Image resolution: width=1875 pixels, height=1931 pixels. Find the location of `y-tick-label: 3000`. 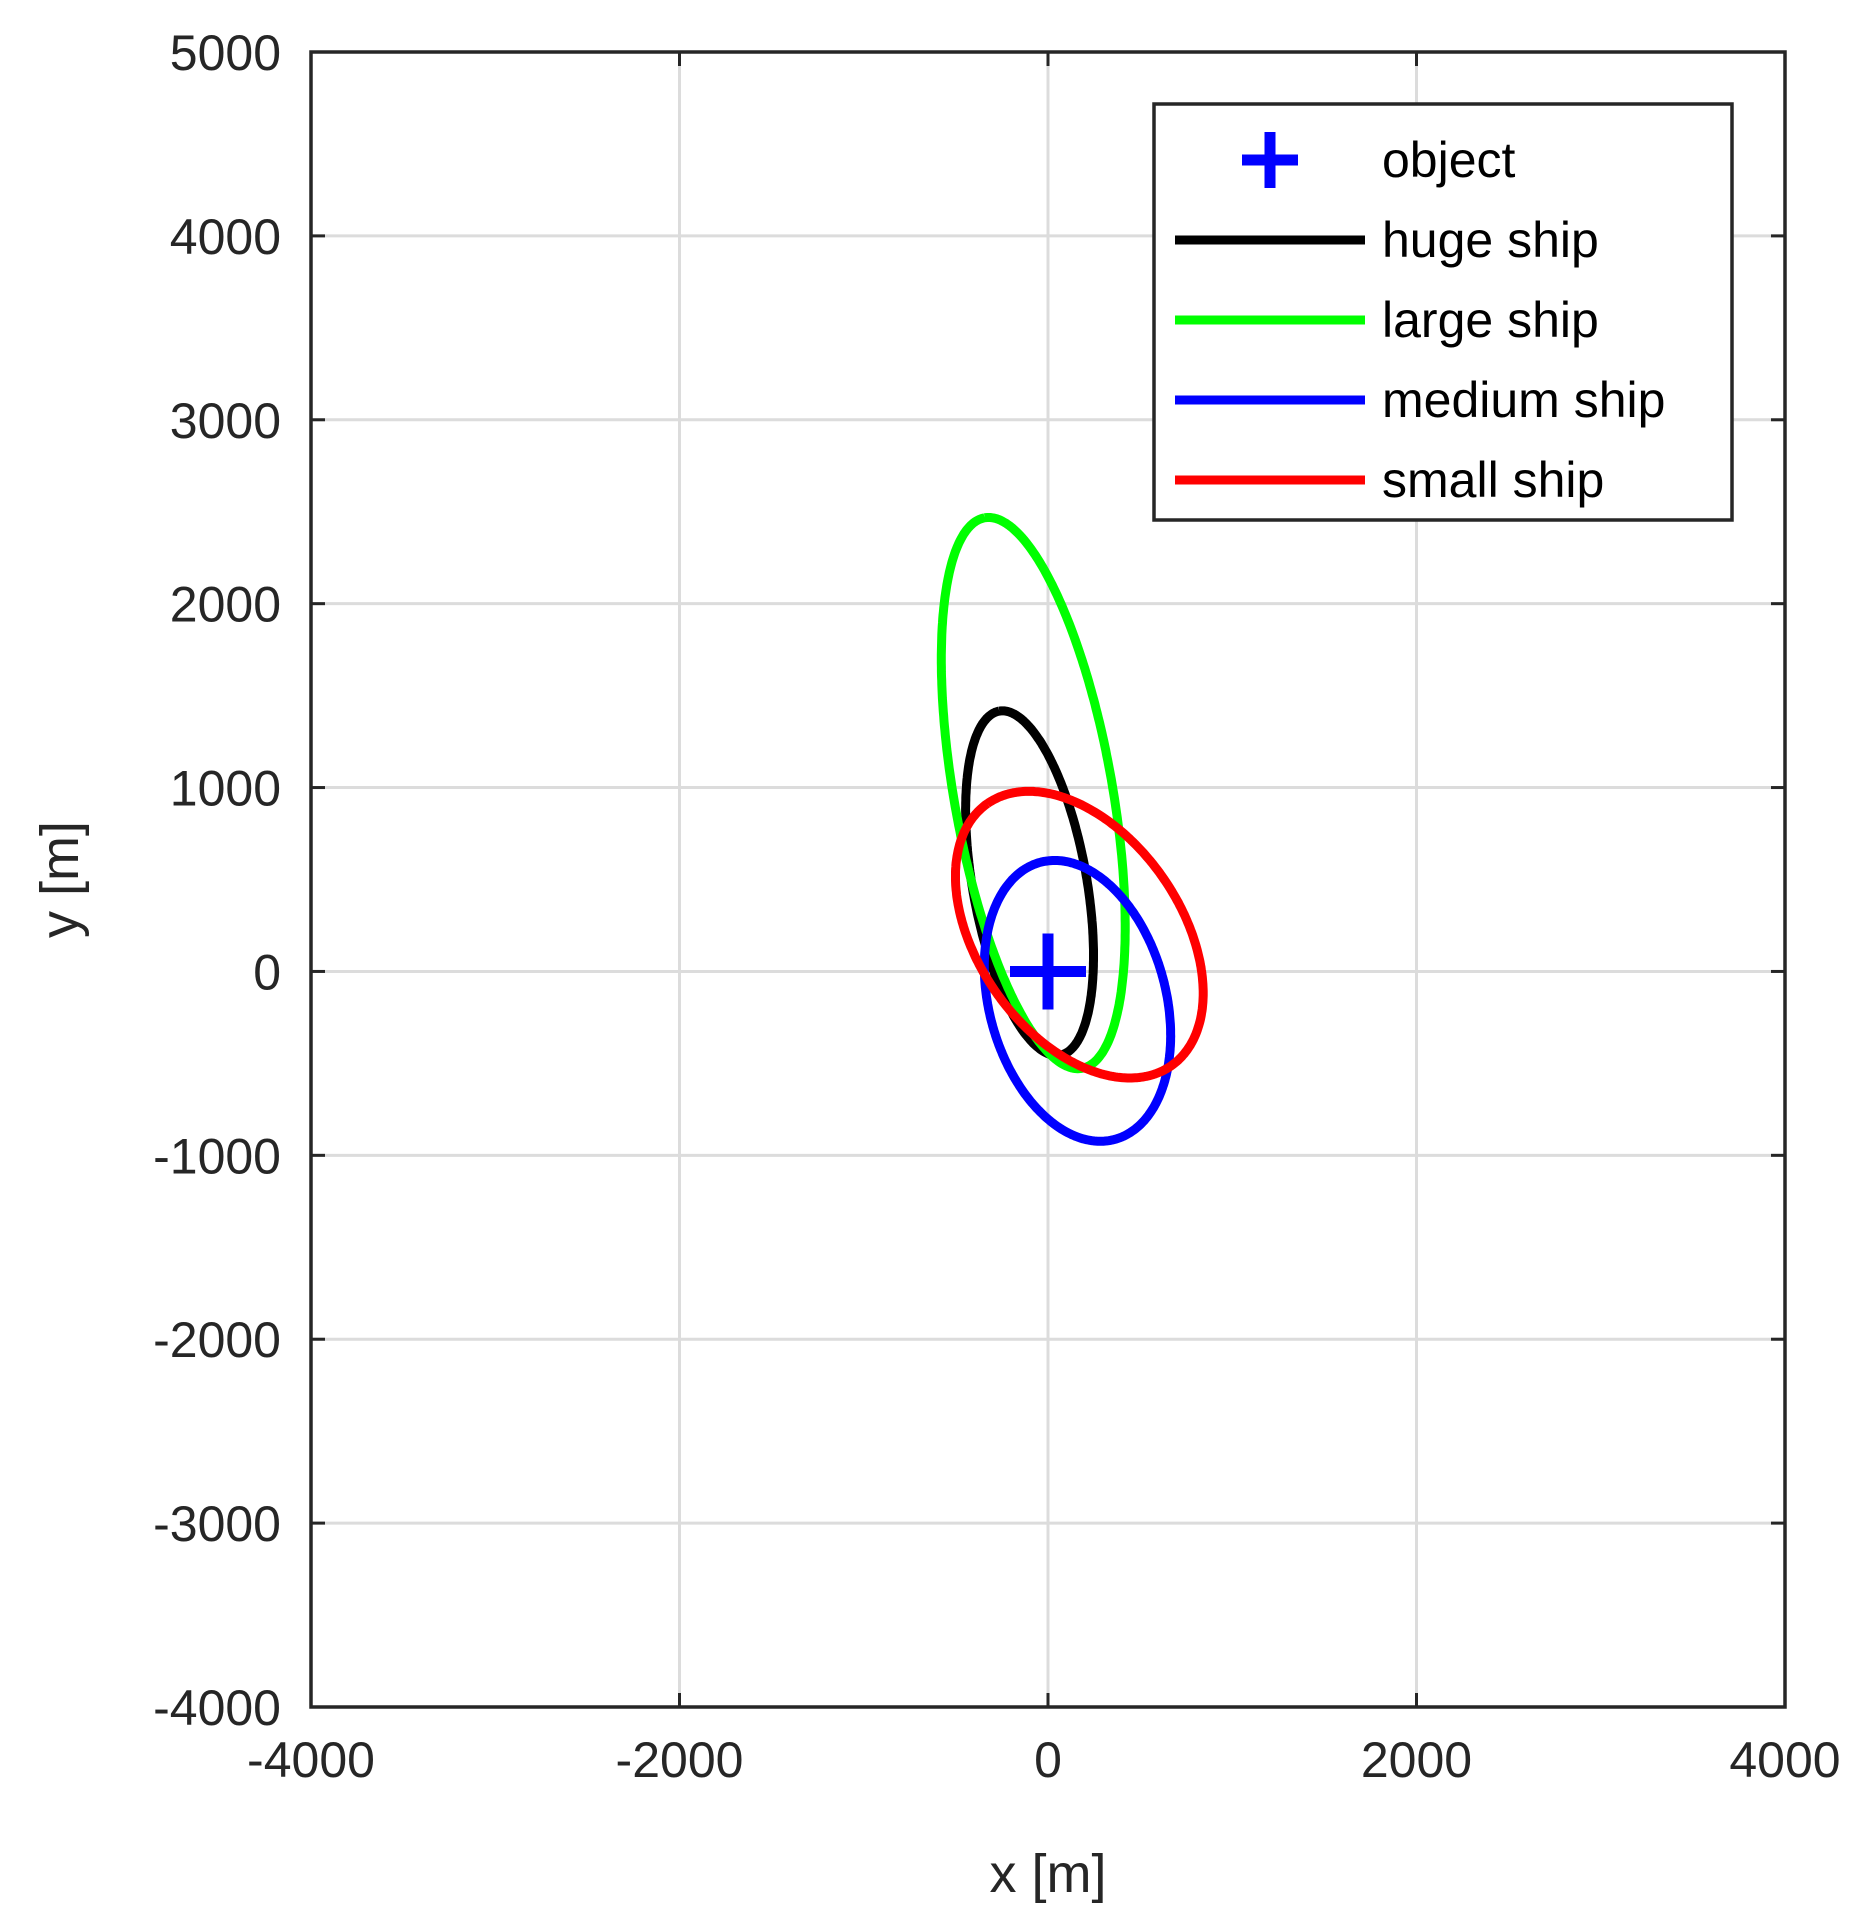

y-tick-label: 3000 is located at coordinates (225, 421).